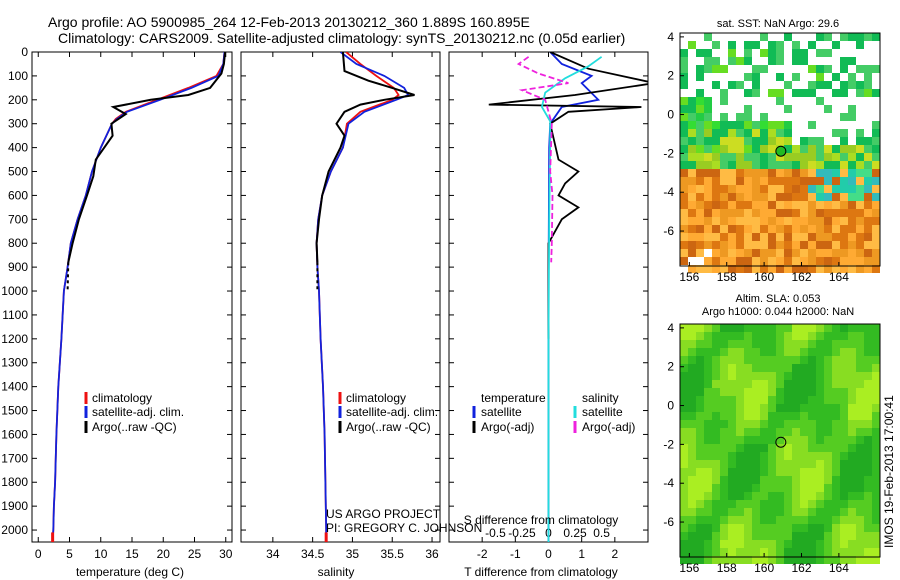  I want to click on series-line-t-satellite, so click(574, 297).